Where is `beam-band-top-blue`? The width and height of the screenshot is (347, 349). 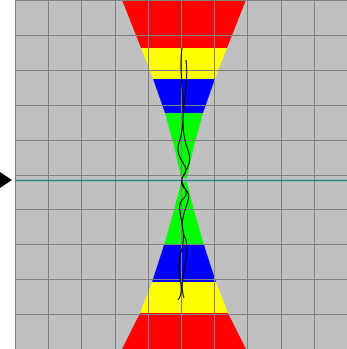
beam-band-top-blue is located at coordinates (184, 96).